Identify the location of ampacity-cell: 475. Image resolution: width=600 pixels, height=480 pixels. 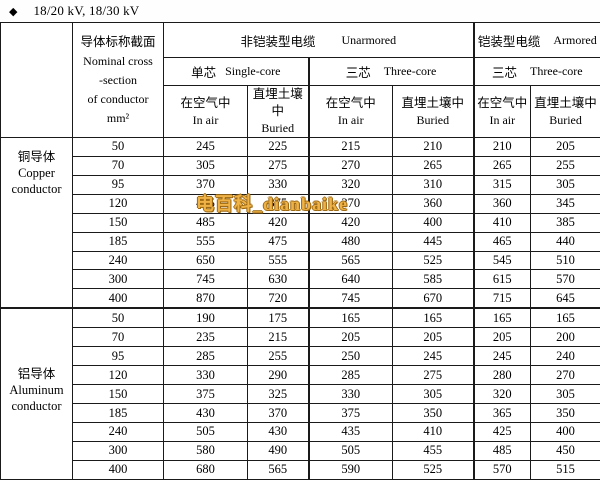
(278, 241).